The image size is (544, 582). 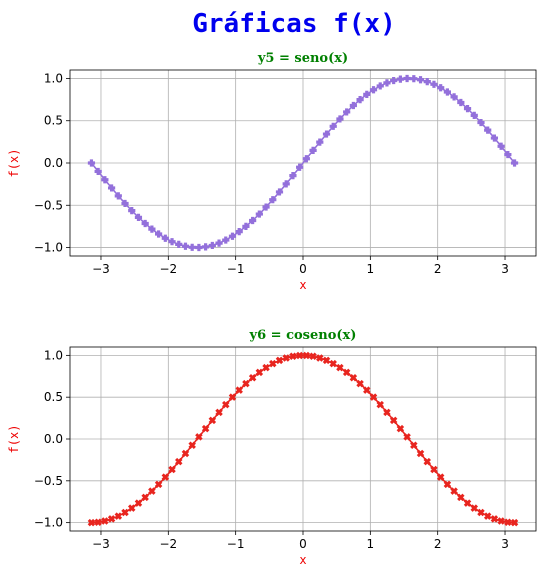 I want to click on subplot-title: y6 = coseno(x), so click(x=303, y=335).